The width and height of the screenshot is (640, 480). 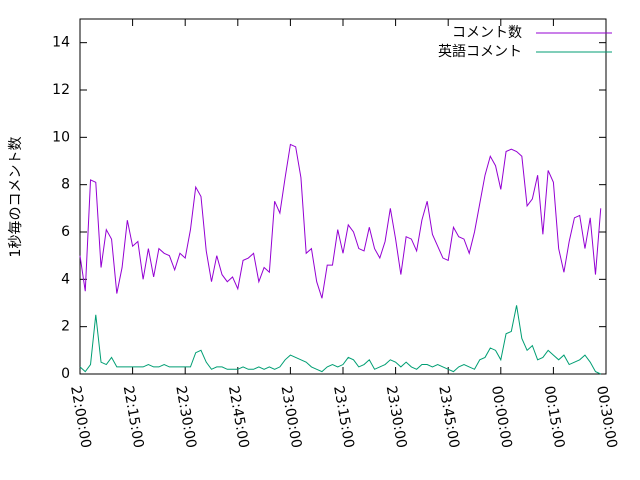 What do you see at coordinates (480, 51) in the screenshot?
I see `legend-label: 英語コメント` at bounding box center [480, 51].